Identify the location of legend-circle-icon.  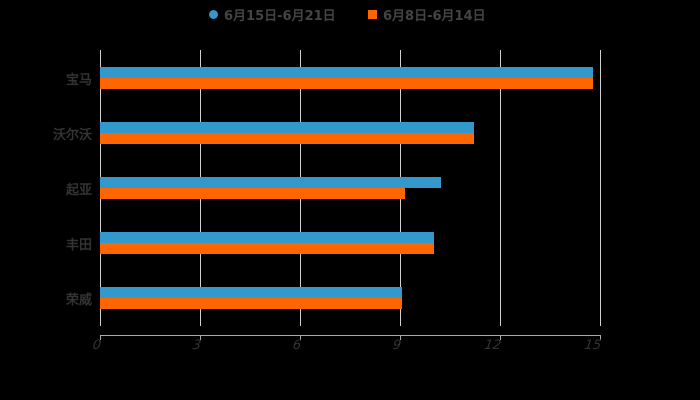
(213, 14).